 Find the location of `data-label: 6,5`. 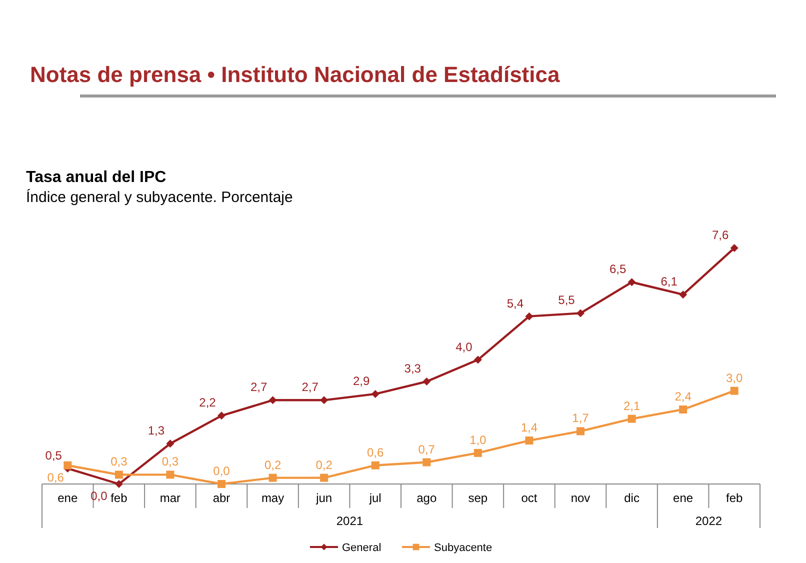

data-label: 6,5 is located at coordinates (617, 269).